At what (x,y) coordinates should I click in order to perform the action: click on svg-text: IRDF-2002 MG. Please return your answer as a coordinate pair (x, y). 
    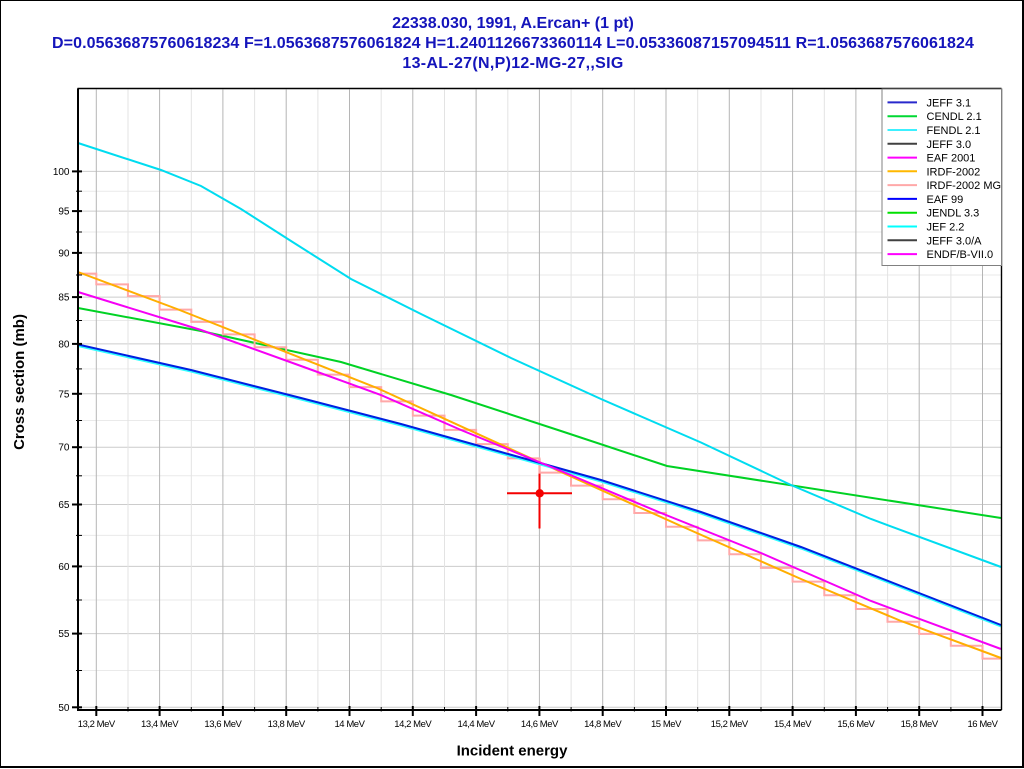
    Looking at the image, I should click on (964, 186).